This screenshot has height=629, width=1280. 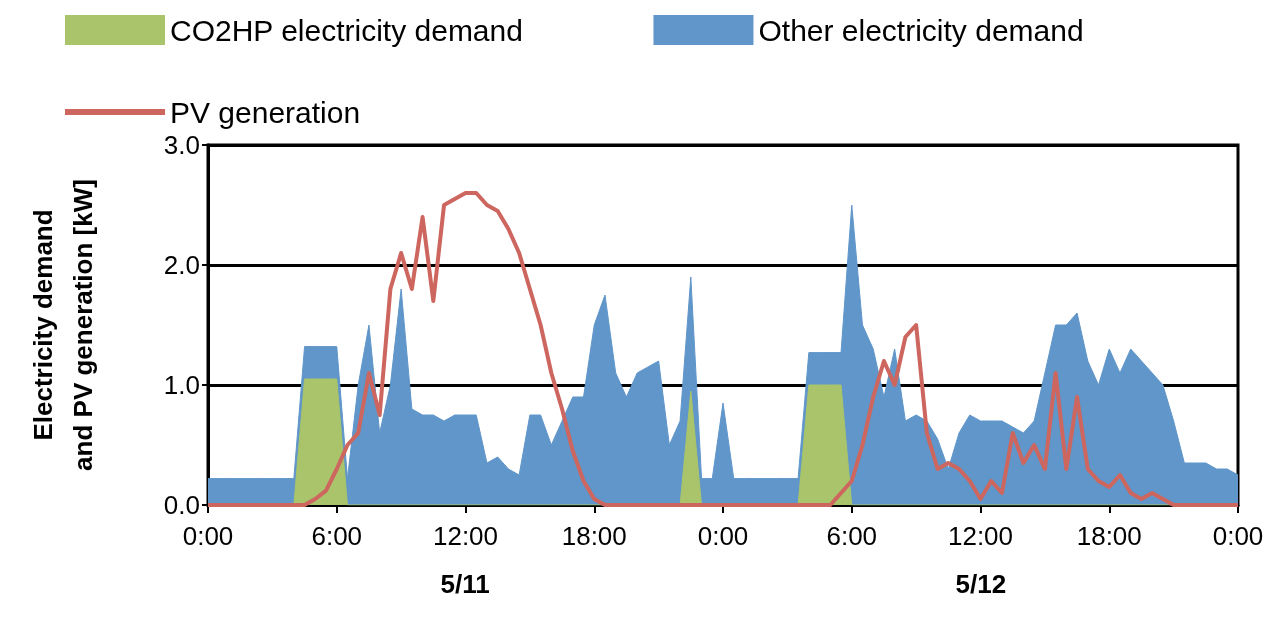 I want to click on text: 5/11, so click(x=465, y=584).